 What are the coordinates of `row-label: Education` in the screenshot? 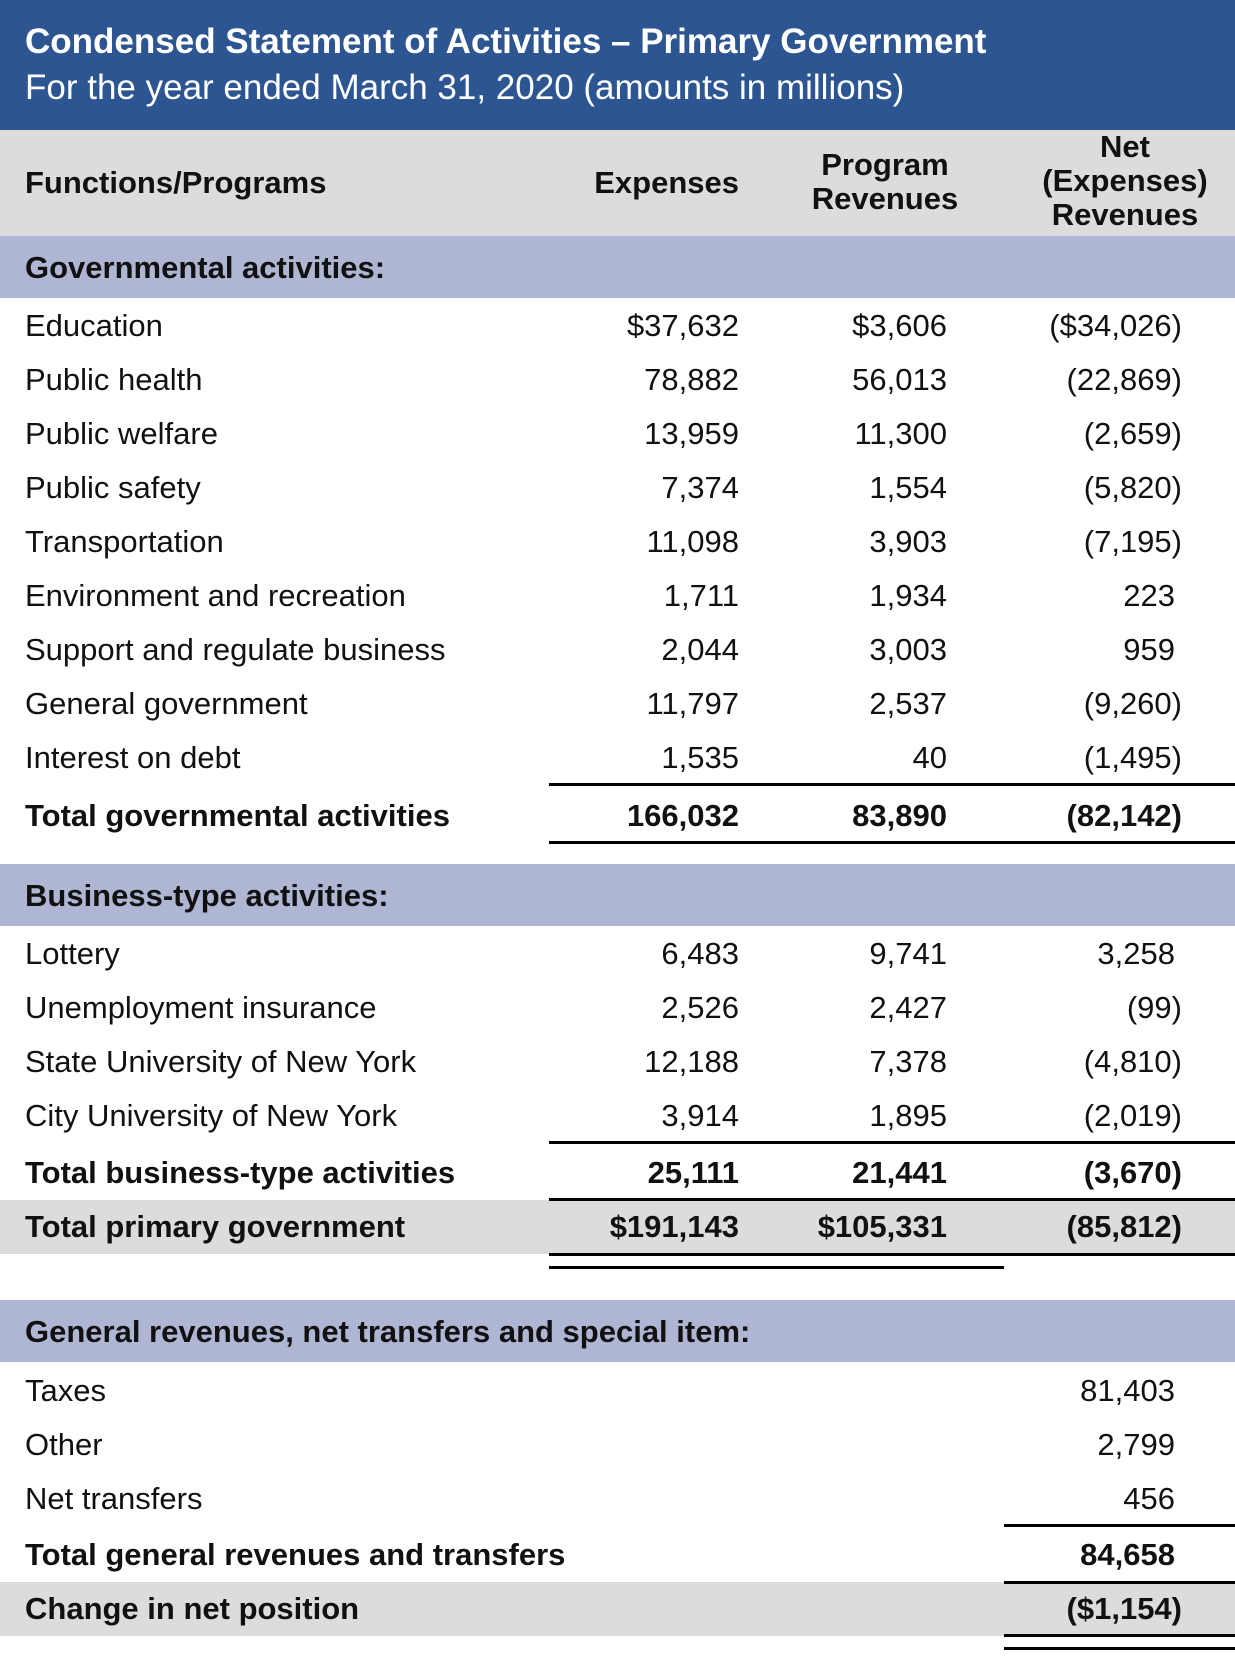 It's located at (94, 325).